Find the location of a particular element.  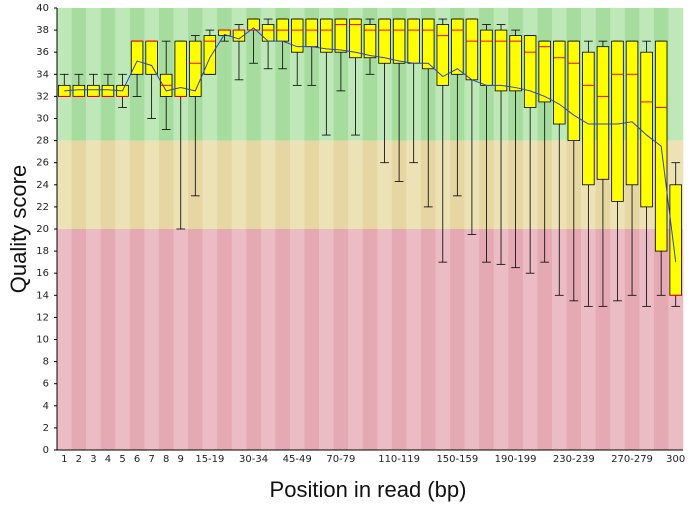

y-tick-label: 26 is located at coordinates (42, 163).